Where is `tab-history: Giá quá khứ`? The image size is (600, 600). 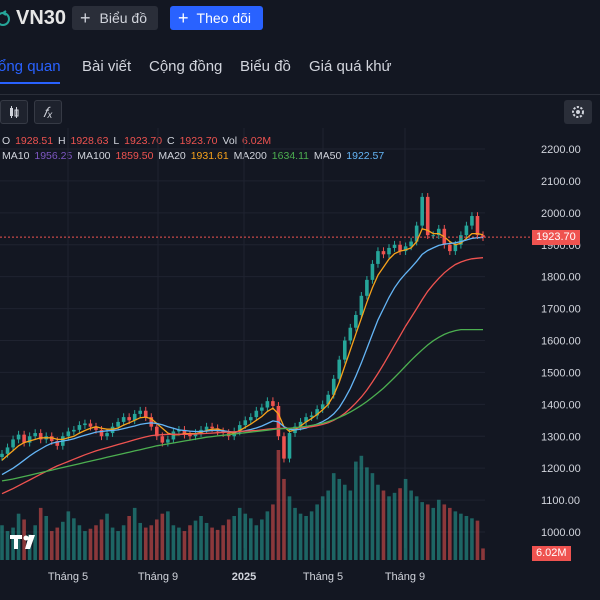
tab-history: Giá quá khứ is located at coordinates (350, 66).